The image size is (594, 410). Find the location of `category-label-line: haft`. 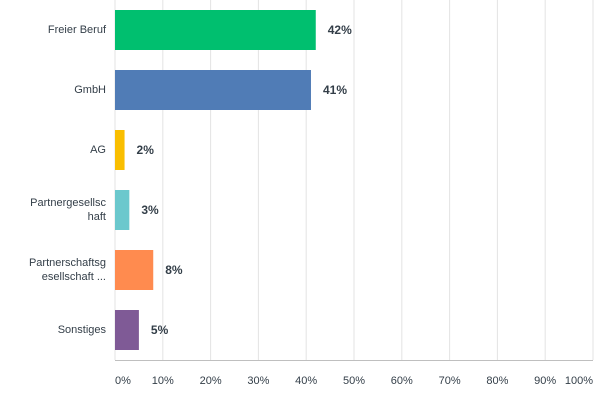

category-label-line: haft is located at coordinates (97, 217).